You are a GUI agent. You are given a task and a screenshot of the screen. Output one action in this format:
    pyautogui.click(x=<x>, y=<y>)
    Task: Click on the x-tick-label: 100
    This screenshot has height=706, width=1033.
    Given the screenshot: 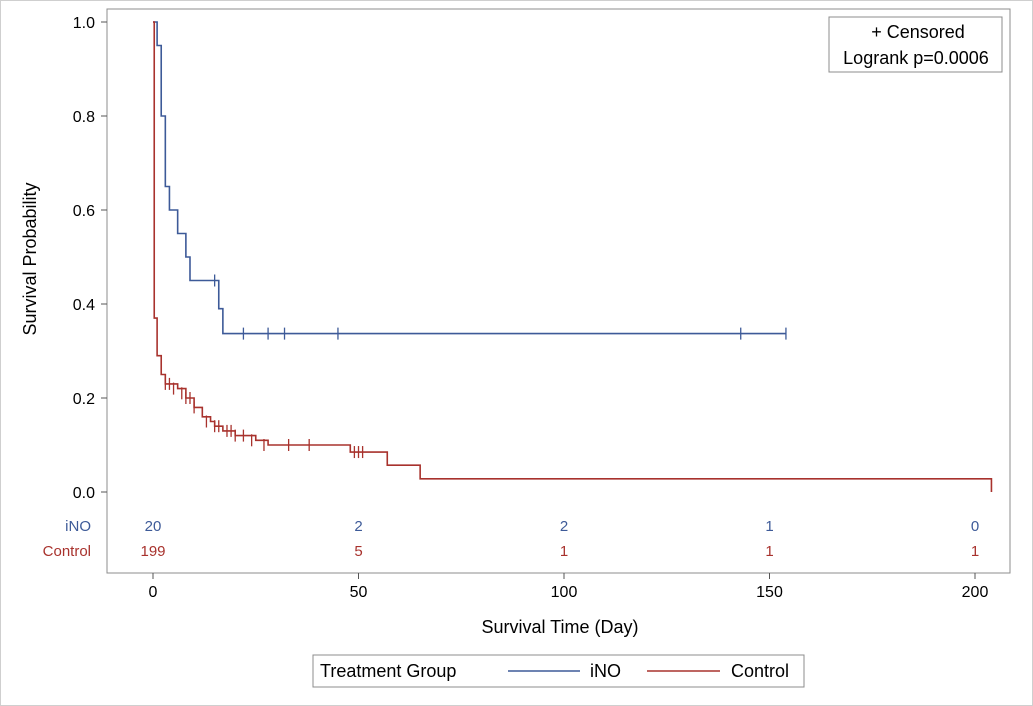 What is the action you would take?
    pyautogui.click(x=564, y=592)
    